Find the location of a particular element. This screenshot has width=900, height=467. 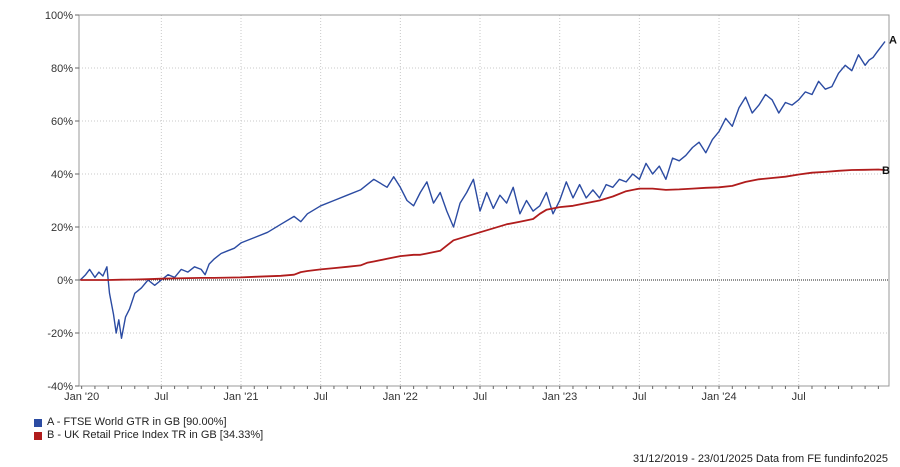

x-tick-label: Jan '20 is located at coordinates (81, 397).